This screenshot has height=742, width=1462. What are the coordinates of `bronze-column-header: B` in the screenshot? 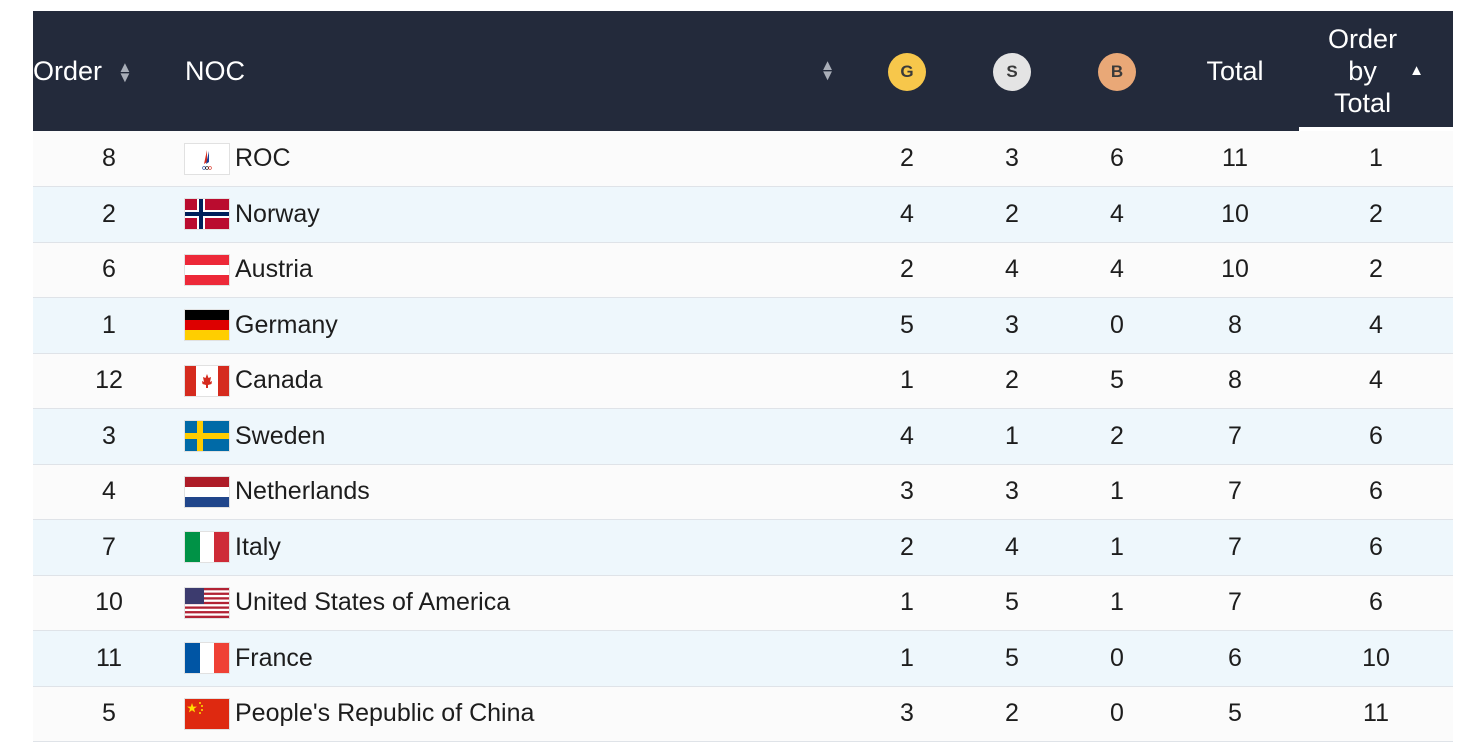 It's located at (1117, 71).